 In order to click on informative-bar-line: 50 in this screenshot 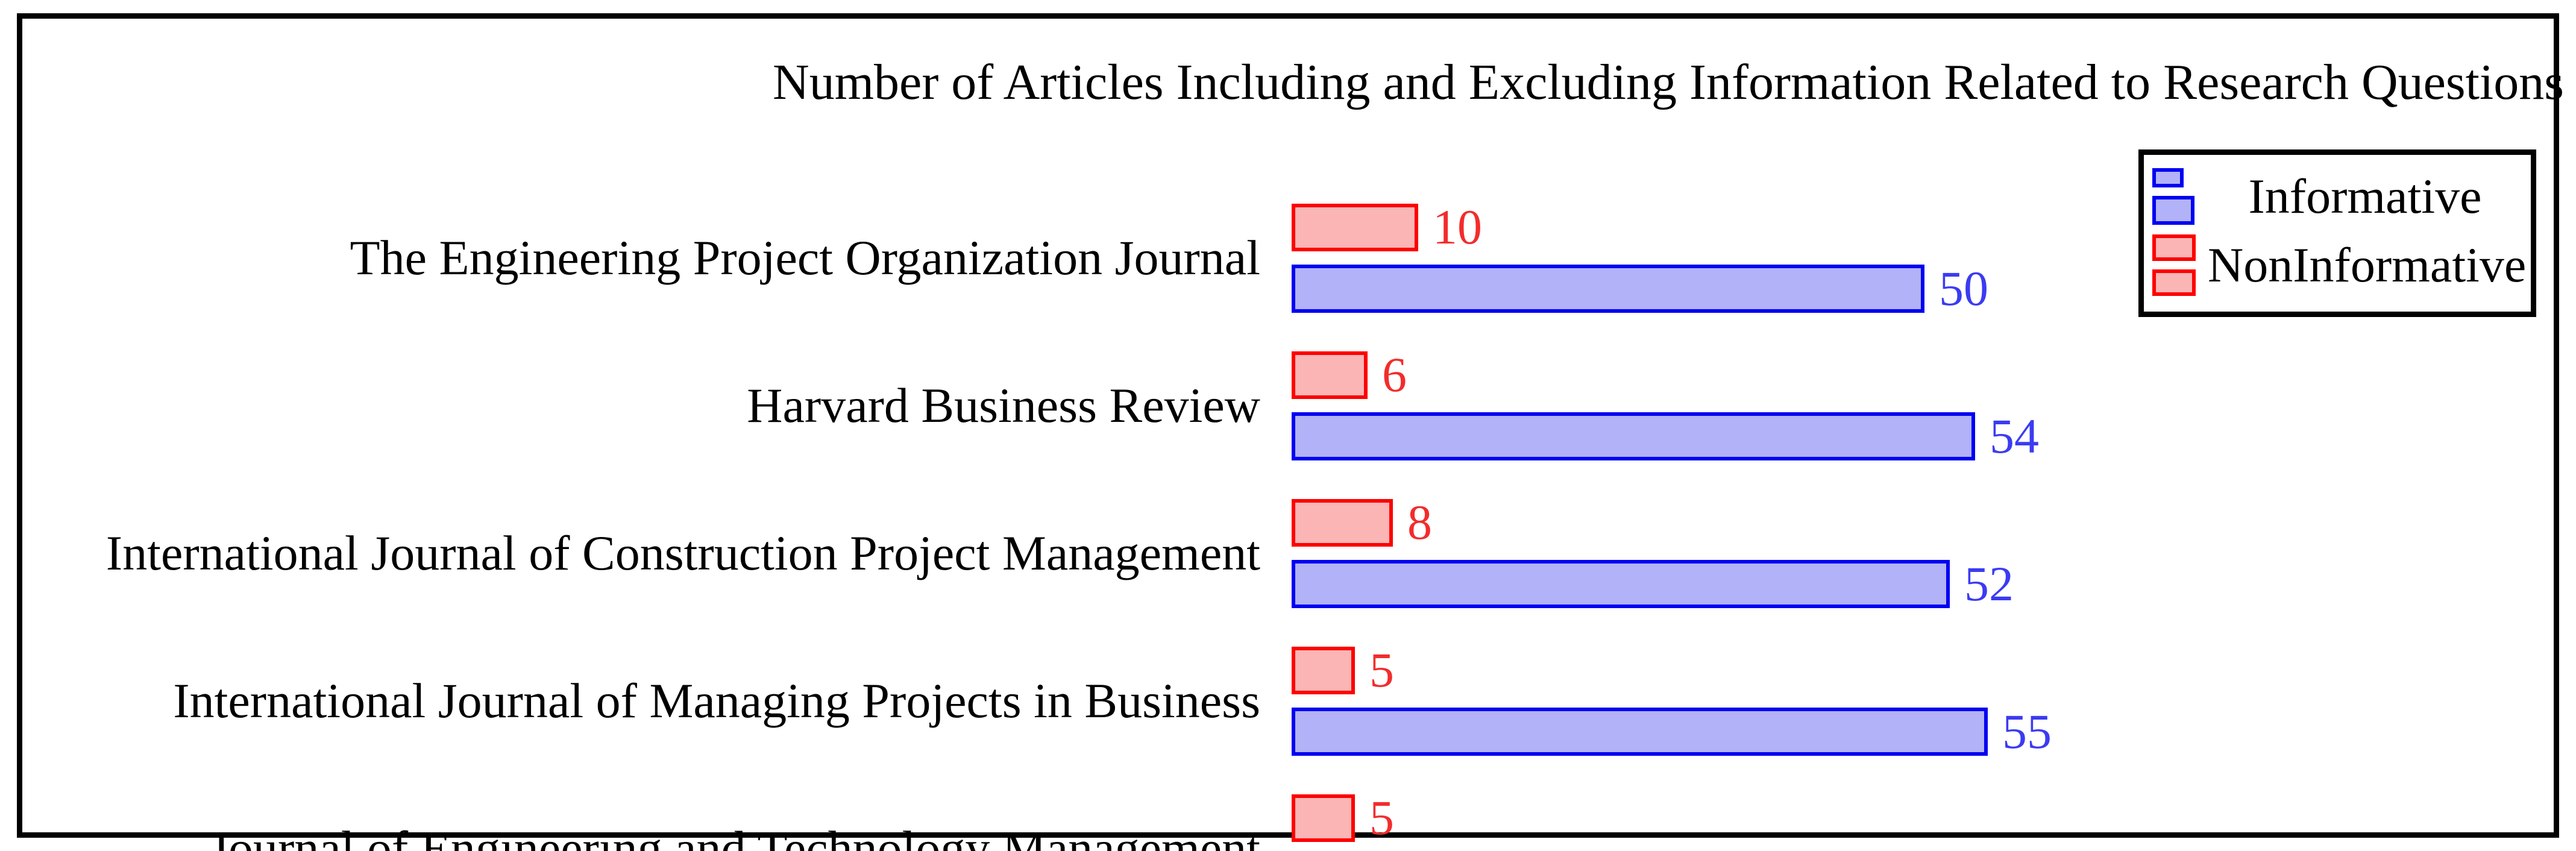, I will do `click(1640, 288)`.